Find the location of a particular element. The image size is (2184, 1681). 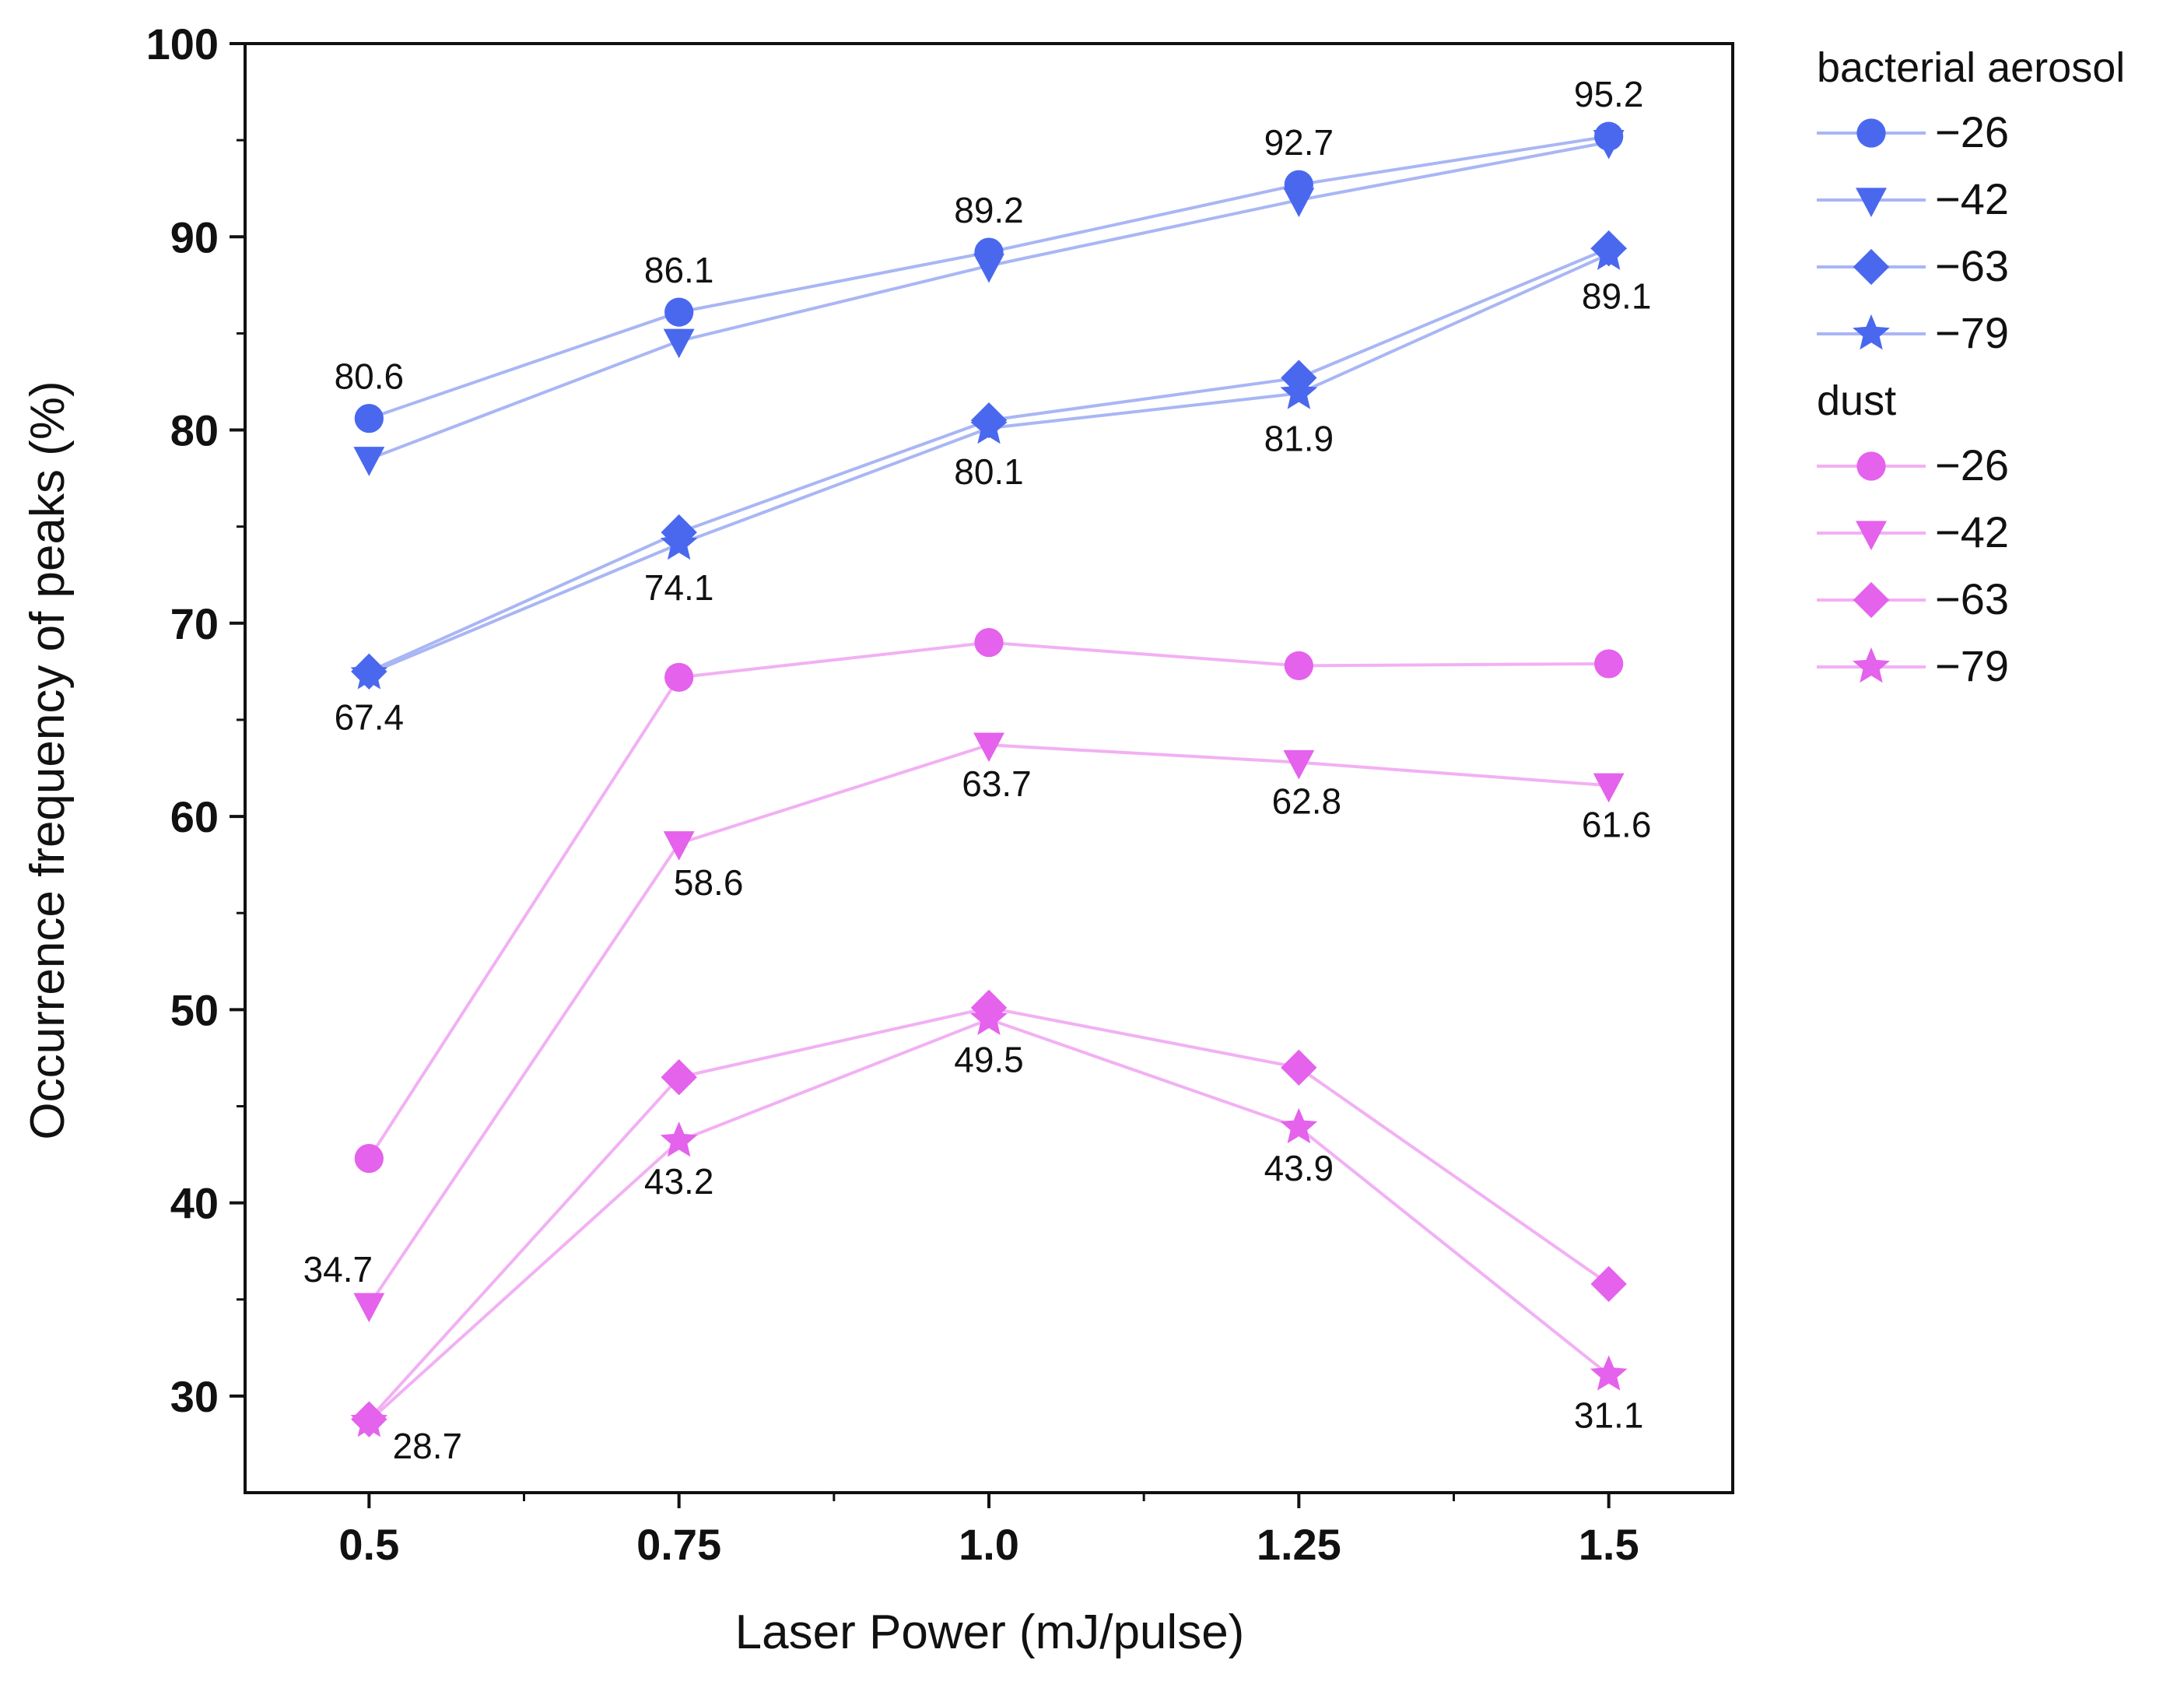

x-tick-label: 0.75 is located at coordinates (678, 1544).